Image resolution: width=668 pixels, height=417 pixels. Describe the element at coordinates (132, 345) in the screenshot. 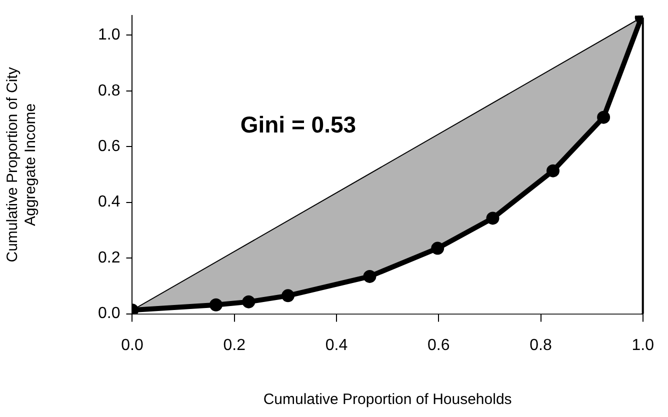

I see `x-tick-label: 0.0` at that location.